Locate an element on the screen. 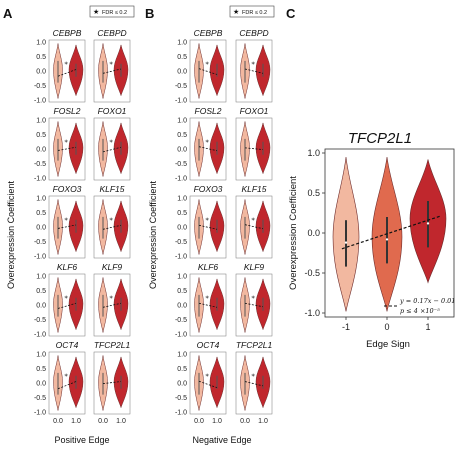  facet-foxo1: FOXO1 is located at coordinates (254, 143).